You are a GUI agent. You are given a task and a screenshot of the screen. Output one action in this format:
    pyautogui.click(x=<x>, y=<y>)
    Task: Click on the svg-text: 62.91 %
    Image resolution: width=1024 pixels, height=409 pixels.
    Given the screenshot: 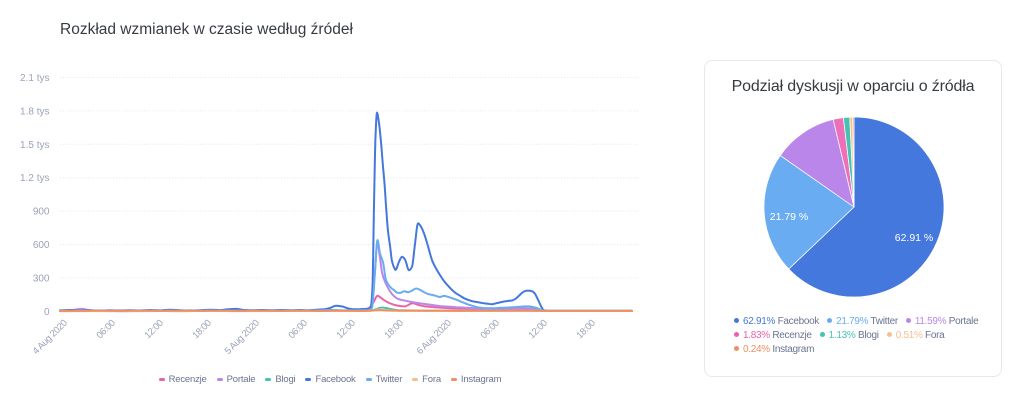 What is the action you would take?
    pyautogui.click(x=914, y=238)
    